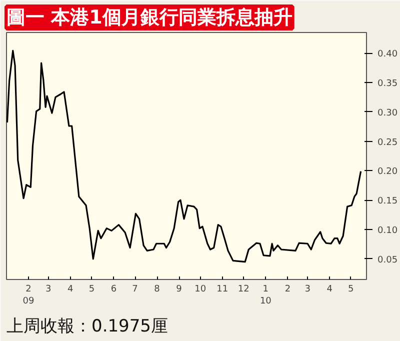 This screenshot has width=400, height=341. I want to click on x-tick-label: 7, so click(135, 289).